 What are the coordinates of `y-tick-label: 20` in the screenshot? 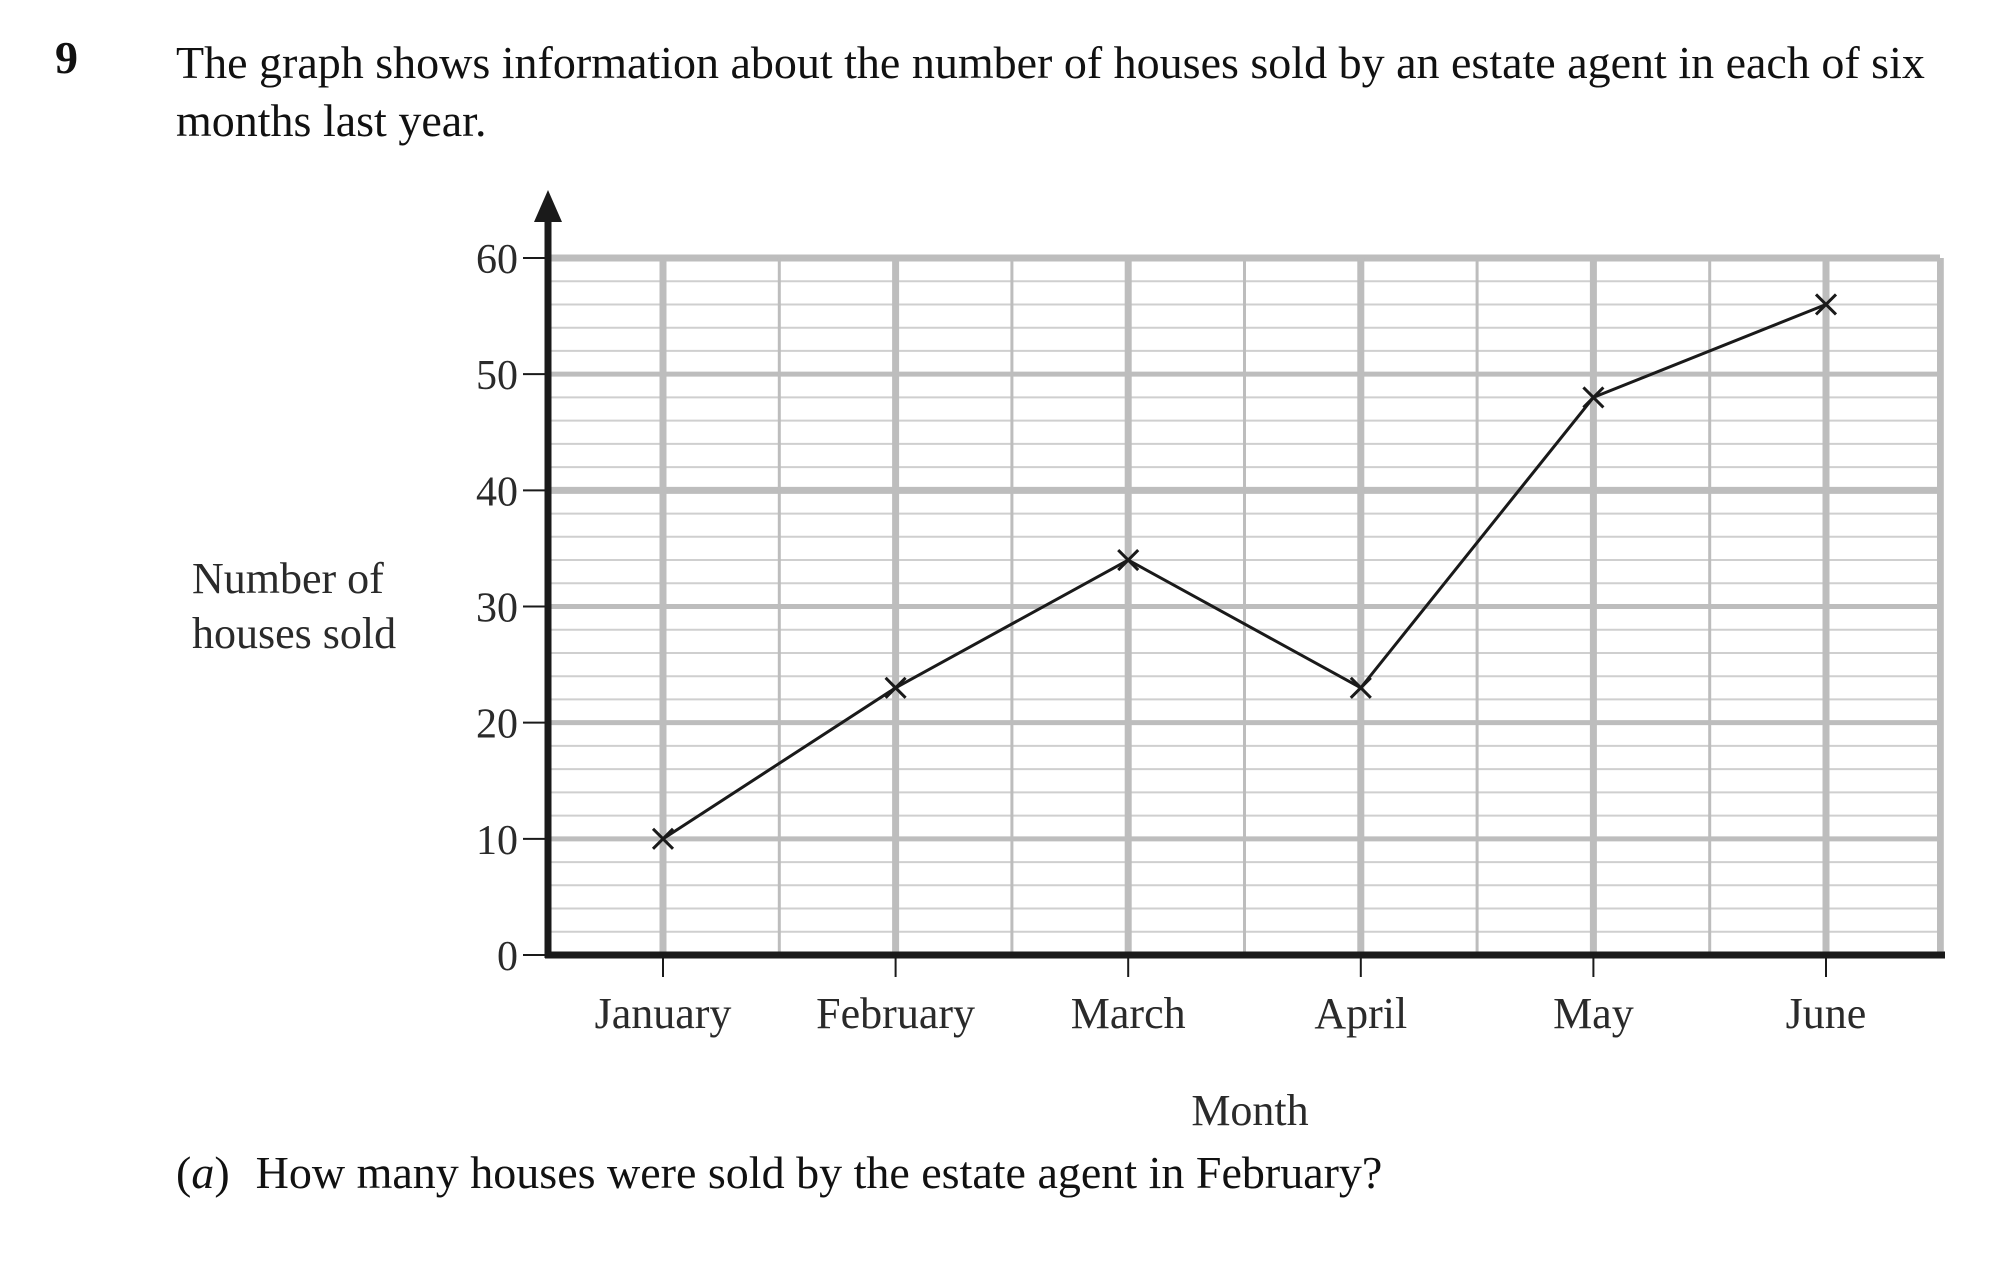 It's located at (497, 725).